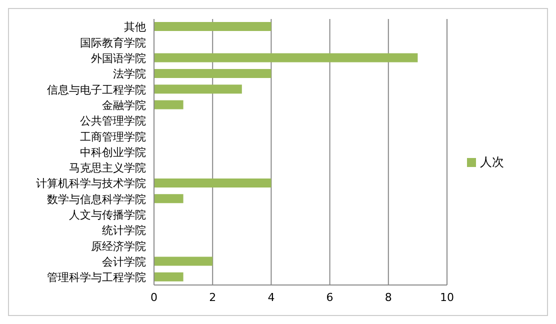  Describe the element at coordinates (118, 59) in the screenshot. I see `y-tick-label: 外国语学院` at that location.